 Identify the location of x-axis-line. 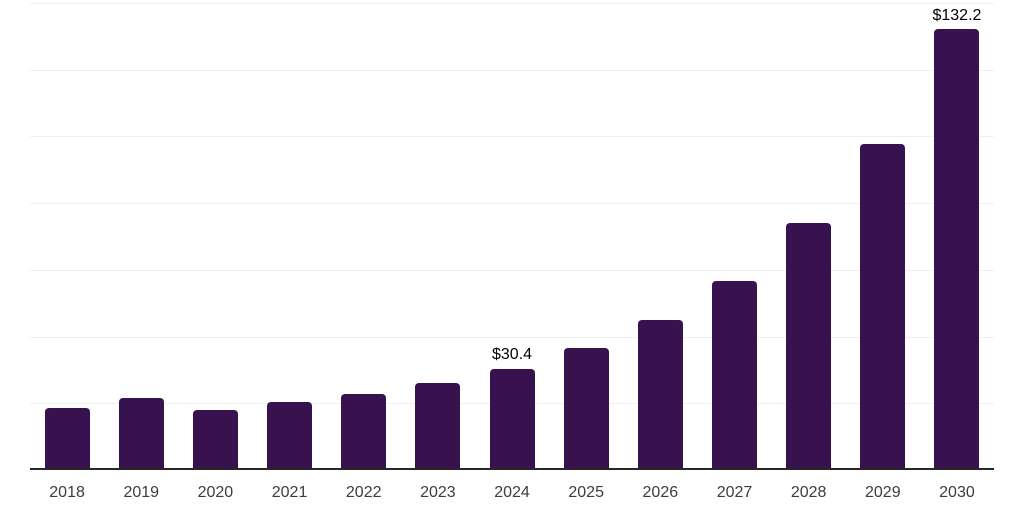
(512, 469).